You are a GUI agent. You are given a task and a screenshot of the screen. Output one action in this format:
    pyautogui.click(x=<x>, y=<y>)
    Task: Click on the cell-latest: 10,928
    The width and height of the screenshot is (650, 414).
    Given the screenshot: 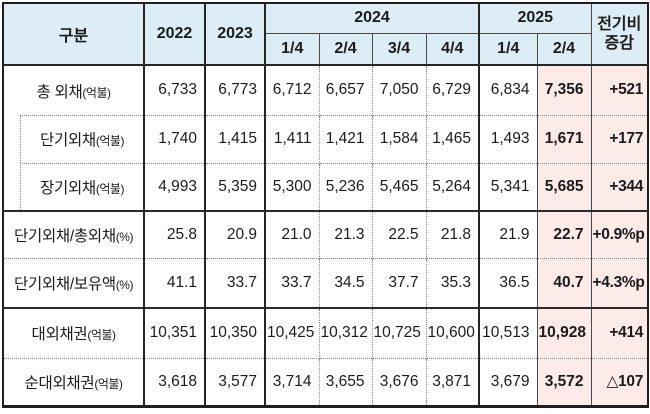 What is the action you would take?
    pyautogui.click(x=564, y=332)
    